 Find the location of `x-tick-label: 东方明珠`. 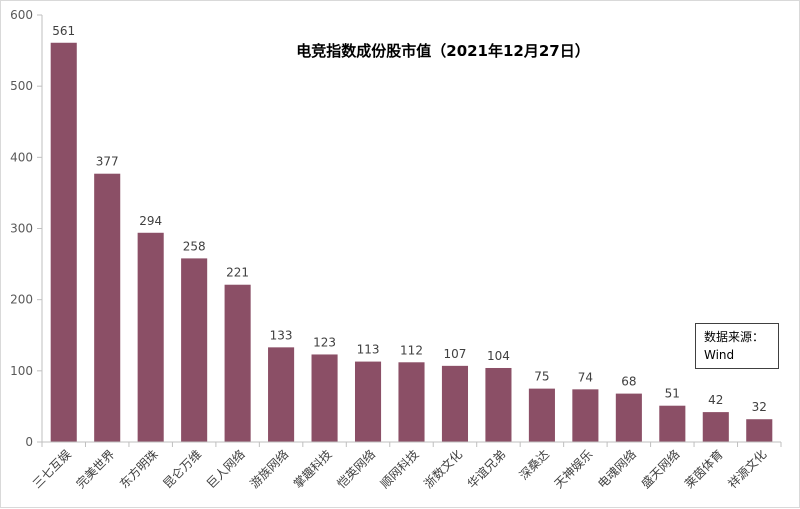

x-tick-label: 东方明珠 is located at coordinates (138, 469).